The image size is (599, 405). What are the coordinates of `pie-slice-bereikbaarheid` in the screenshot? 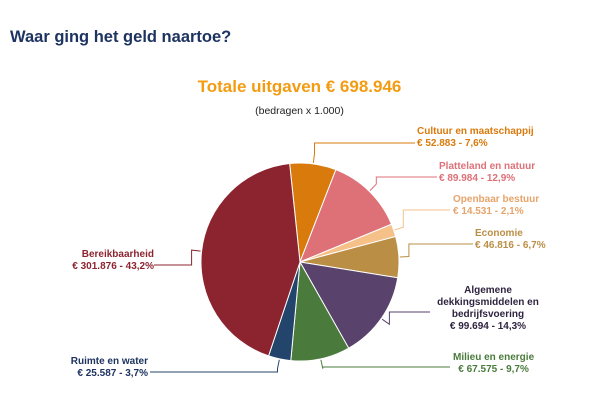 It's located at (250, 259).